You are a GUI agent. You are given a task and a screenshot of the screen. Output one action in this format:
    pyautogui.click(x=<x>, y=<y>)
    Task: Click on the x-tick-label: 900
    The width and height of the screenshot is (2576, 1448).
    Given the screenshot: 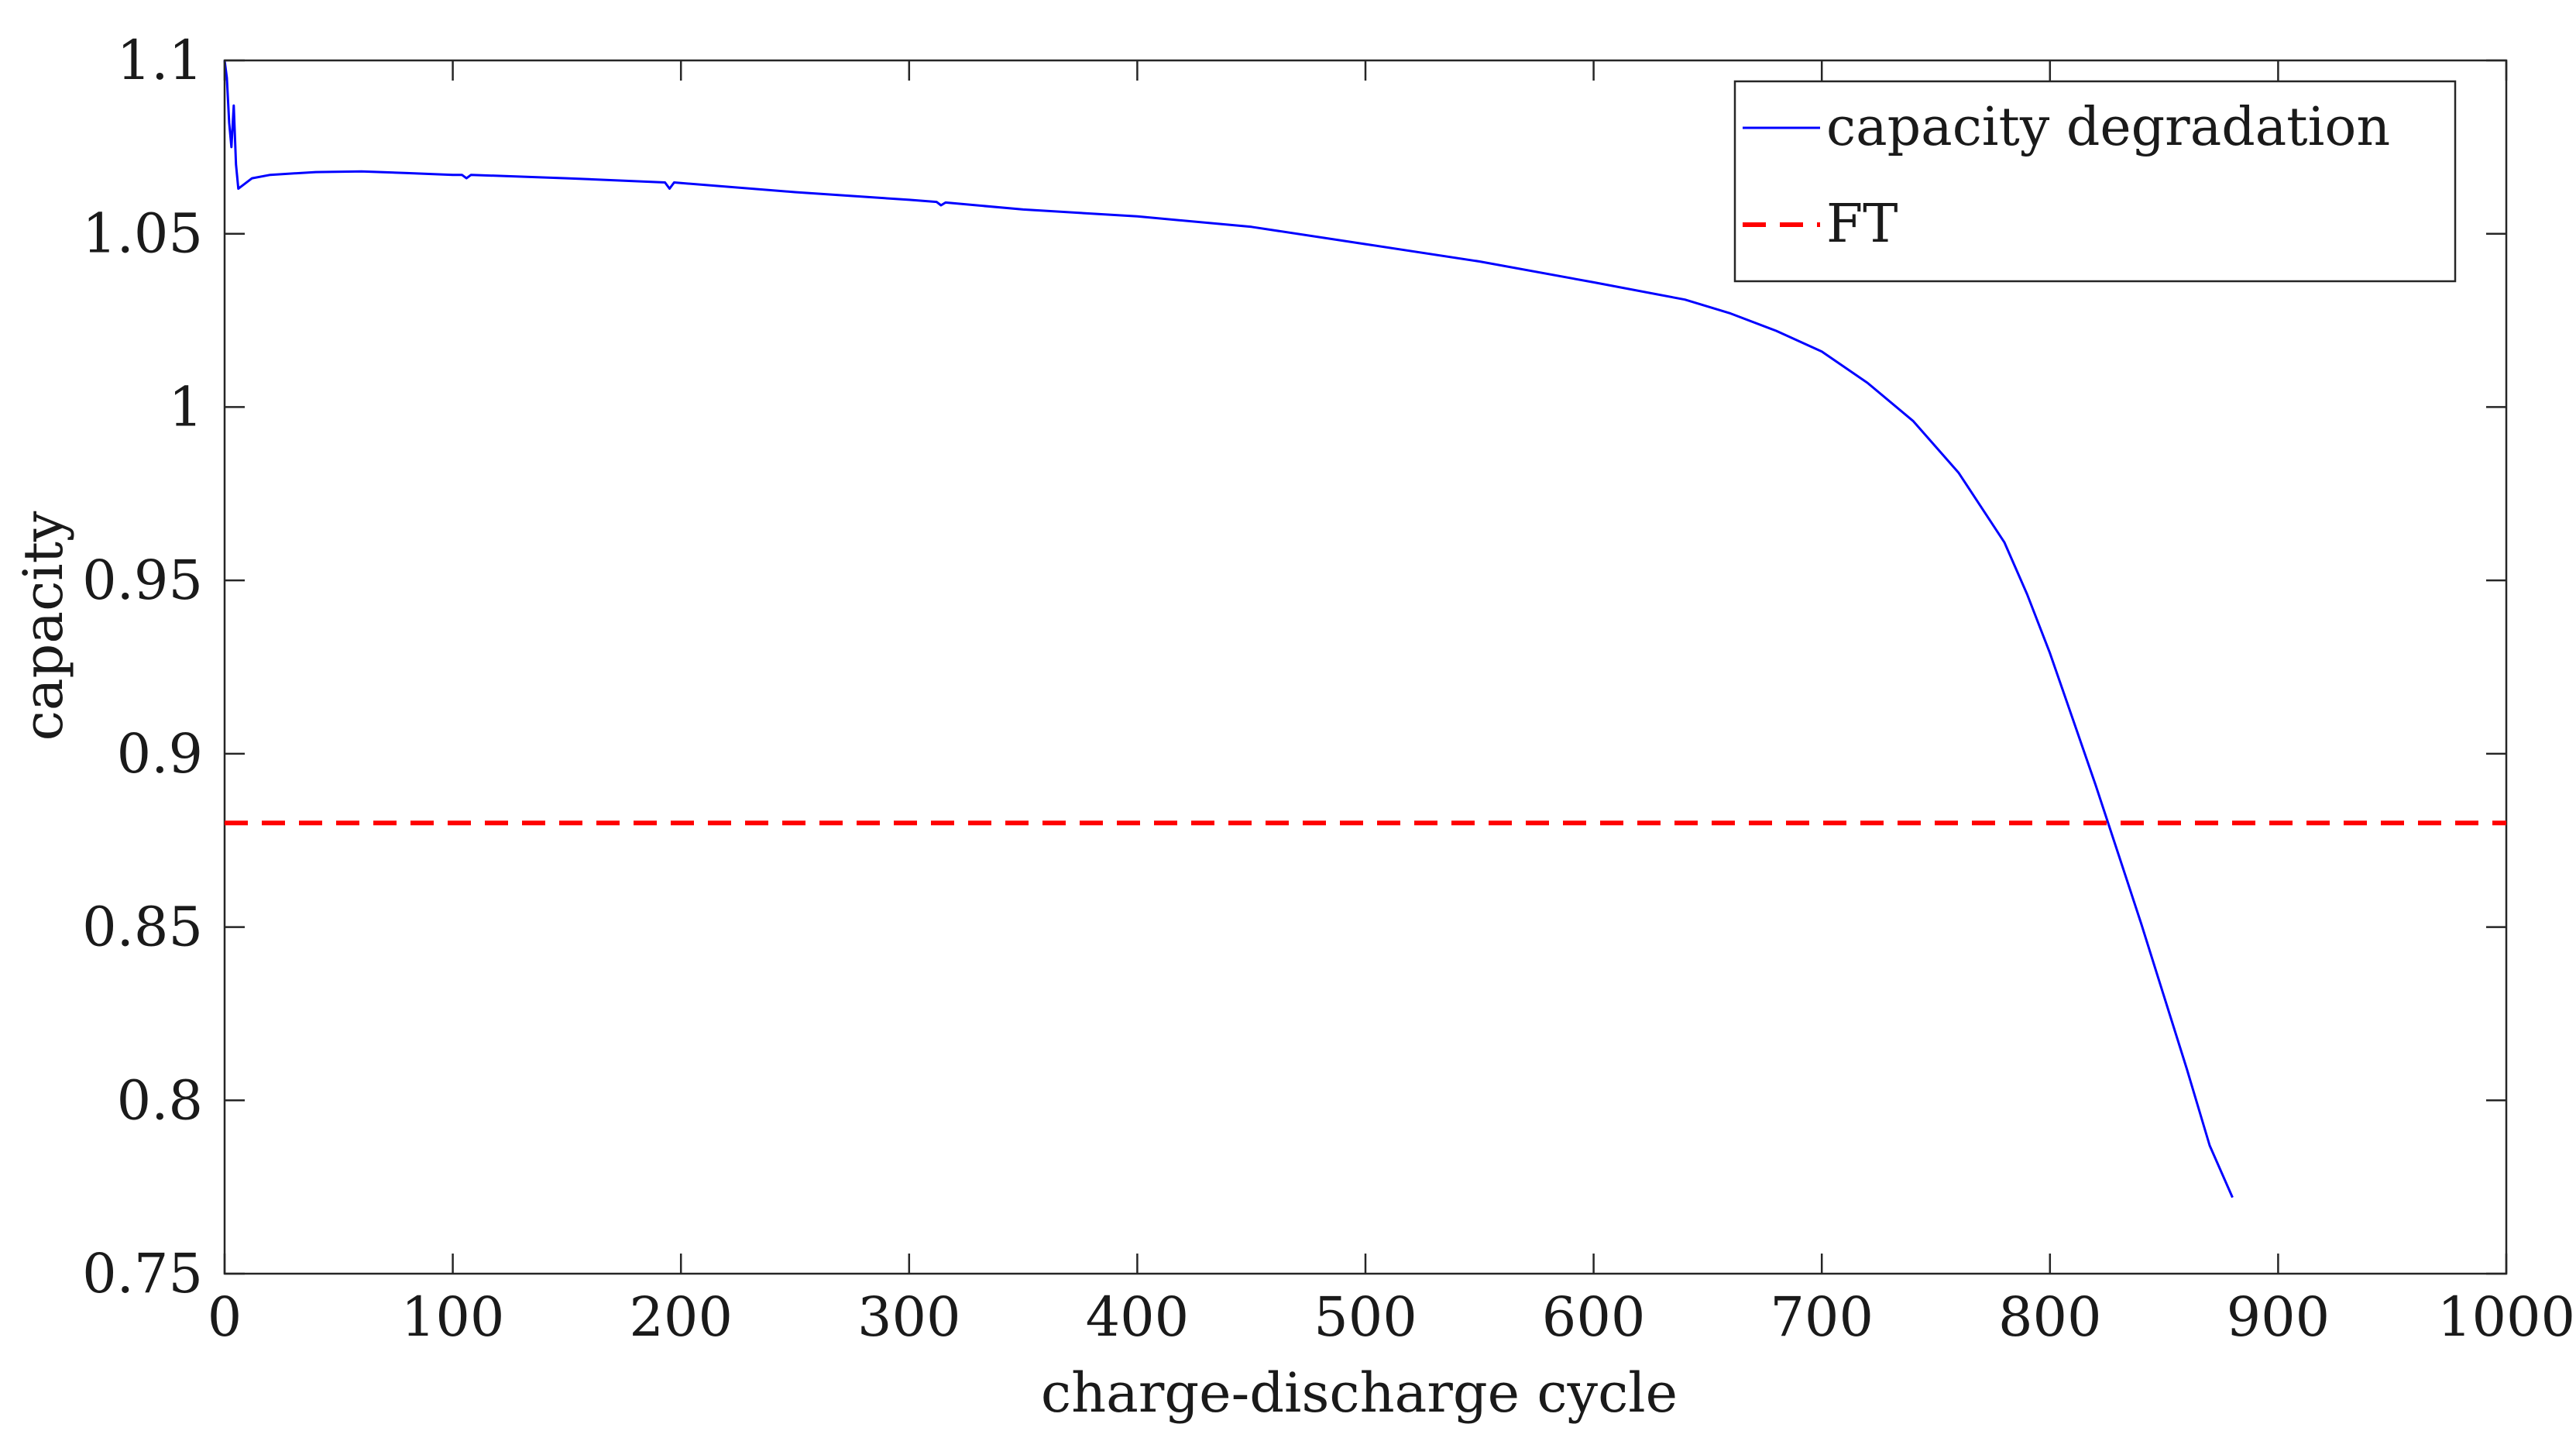 What is the action you would take?
    pyautogui.click(x=2278, y=1317)
    